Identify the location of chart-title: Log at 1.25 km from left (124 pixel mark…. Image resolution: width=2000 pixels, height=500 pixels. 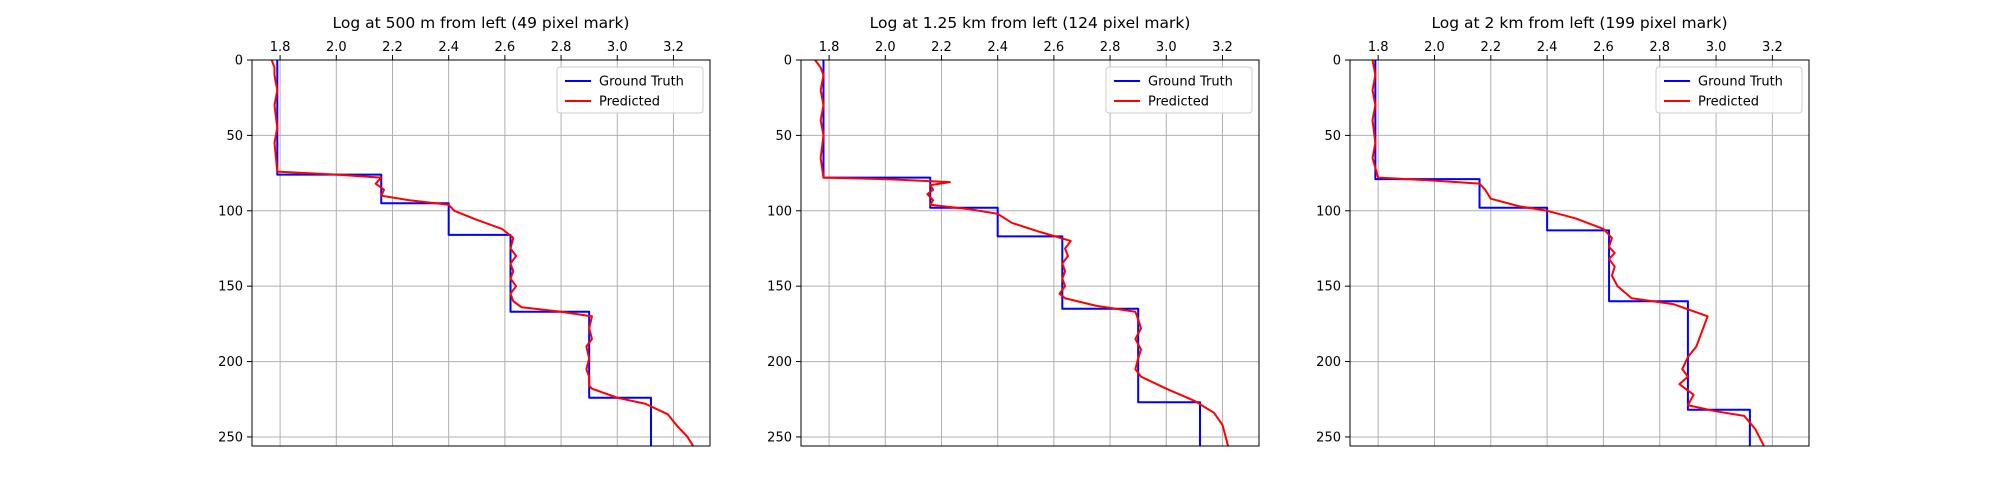
(1030, 23).